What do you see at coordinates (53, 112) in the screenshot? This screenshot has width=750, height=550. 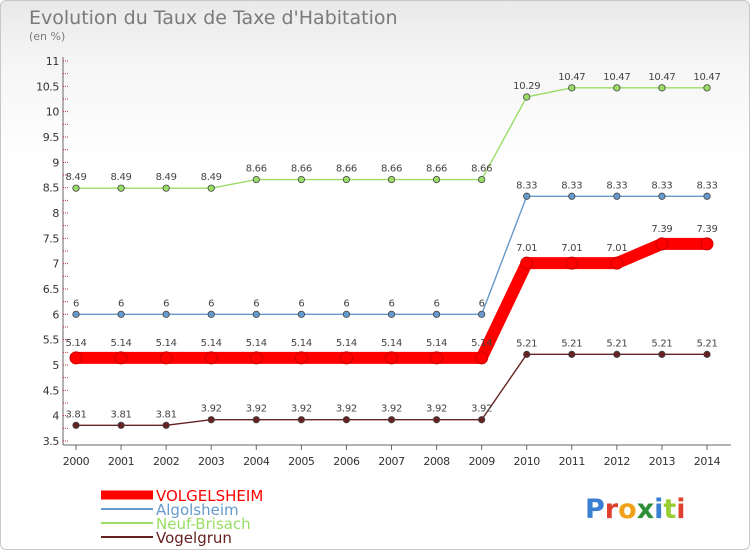 I see `y-tick-label: 10` at bounding box center [53, 112].